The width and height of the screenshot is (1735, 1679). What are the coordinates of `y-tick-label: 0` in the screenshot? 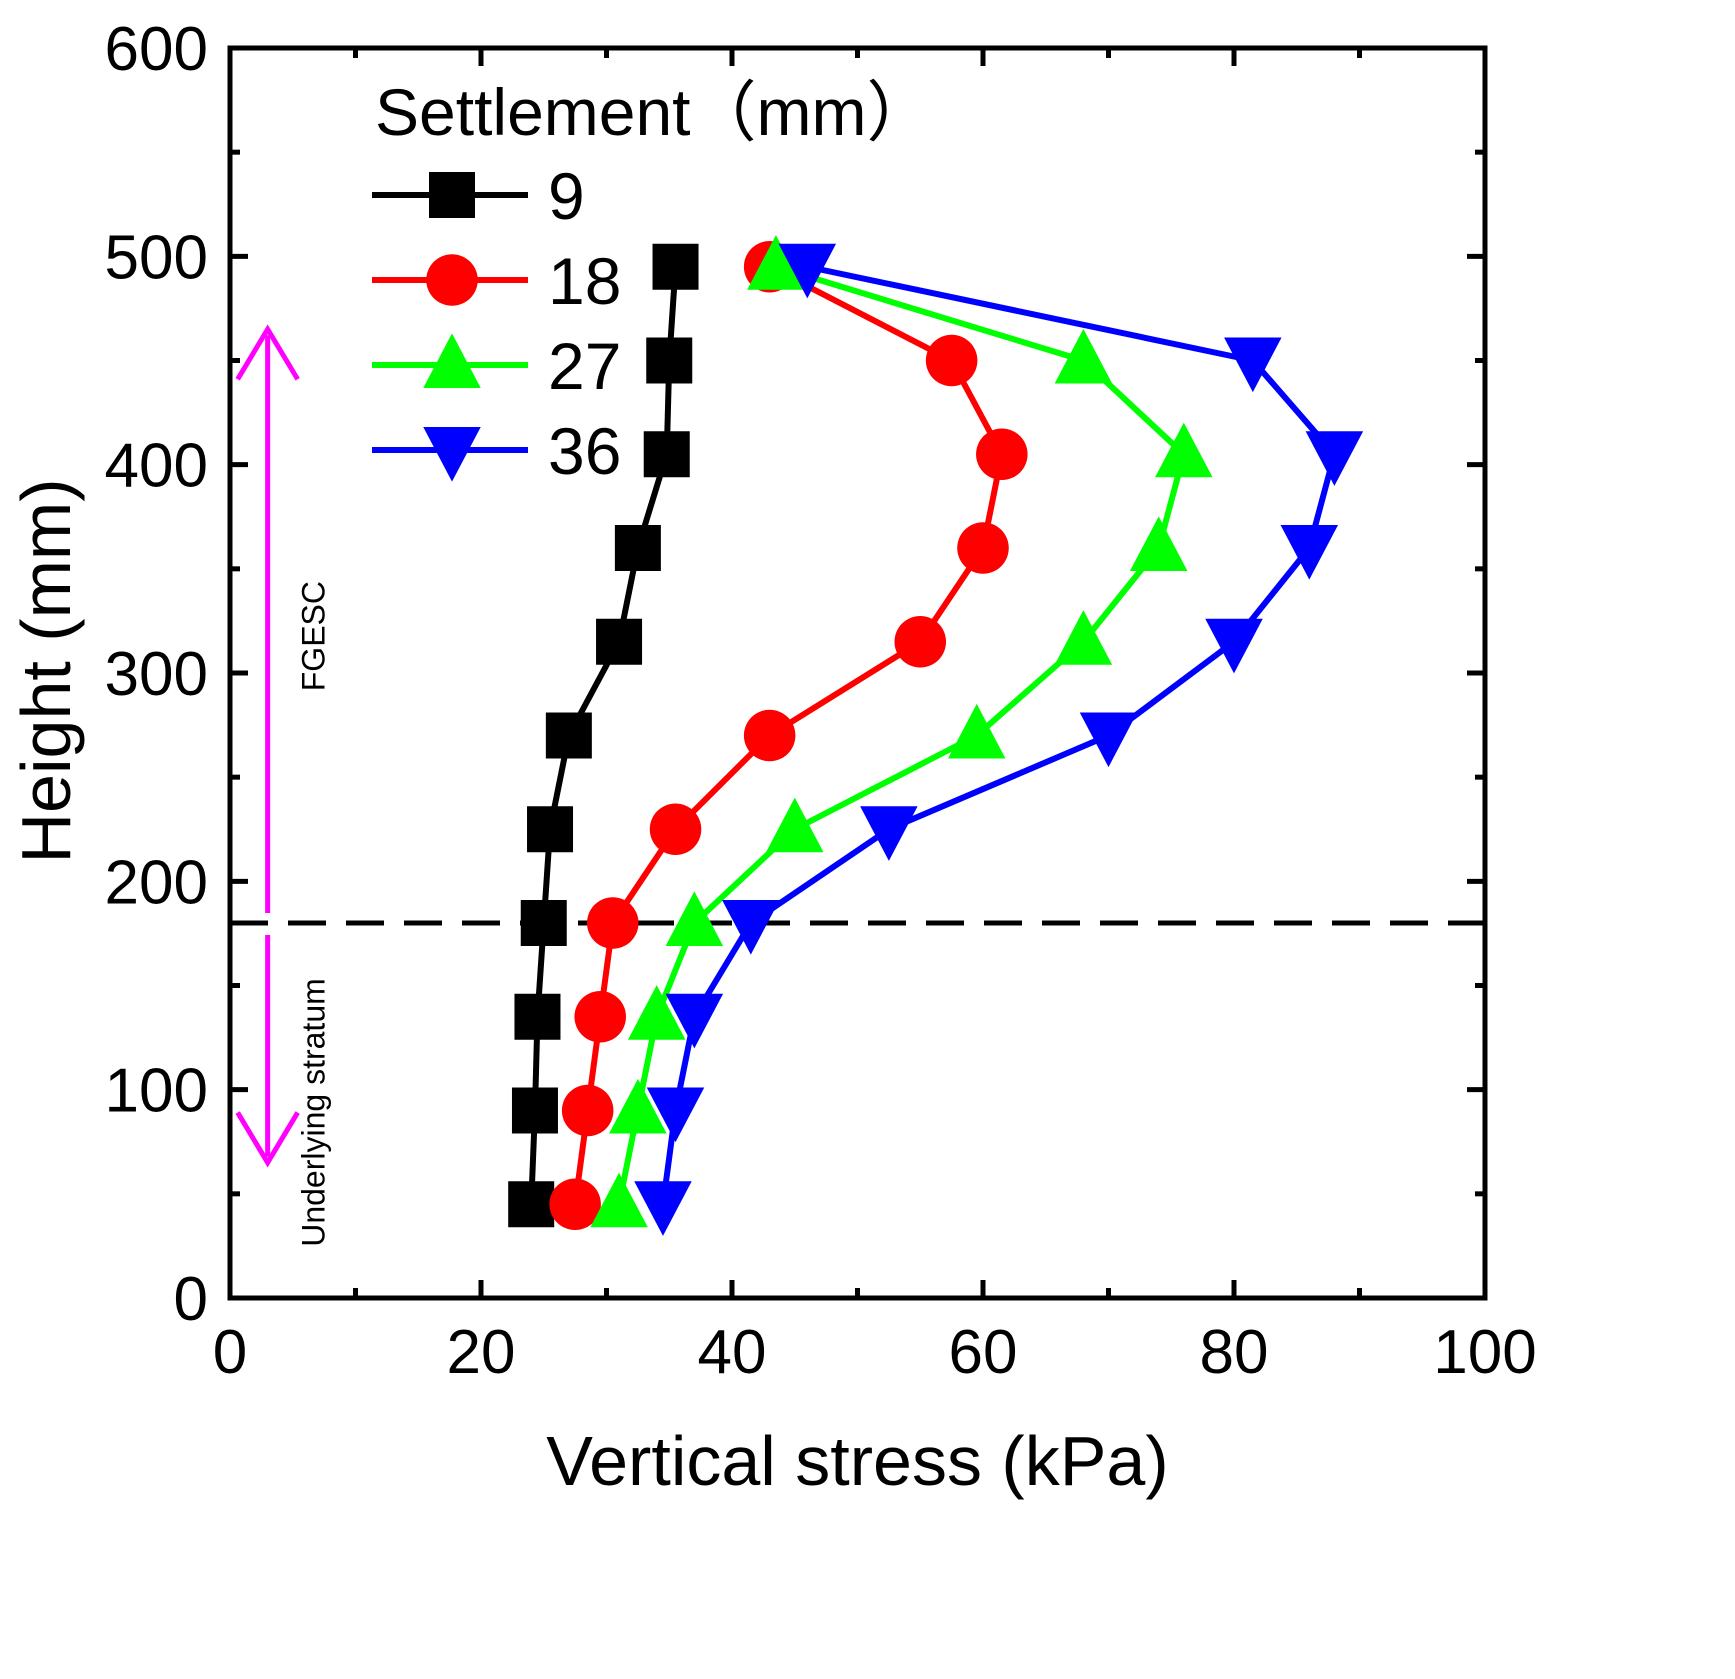 It's located at (191, 1299).